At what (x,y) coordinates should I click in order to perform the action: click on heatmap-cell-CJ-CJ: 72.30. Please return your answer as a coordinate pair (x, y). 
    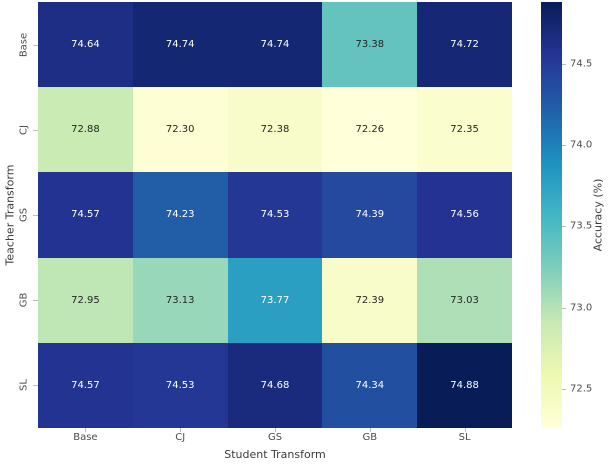
    Looking at the image, I should click on (180, 130).